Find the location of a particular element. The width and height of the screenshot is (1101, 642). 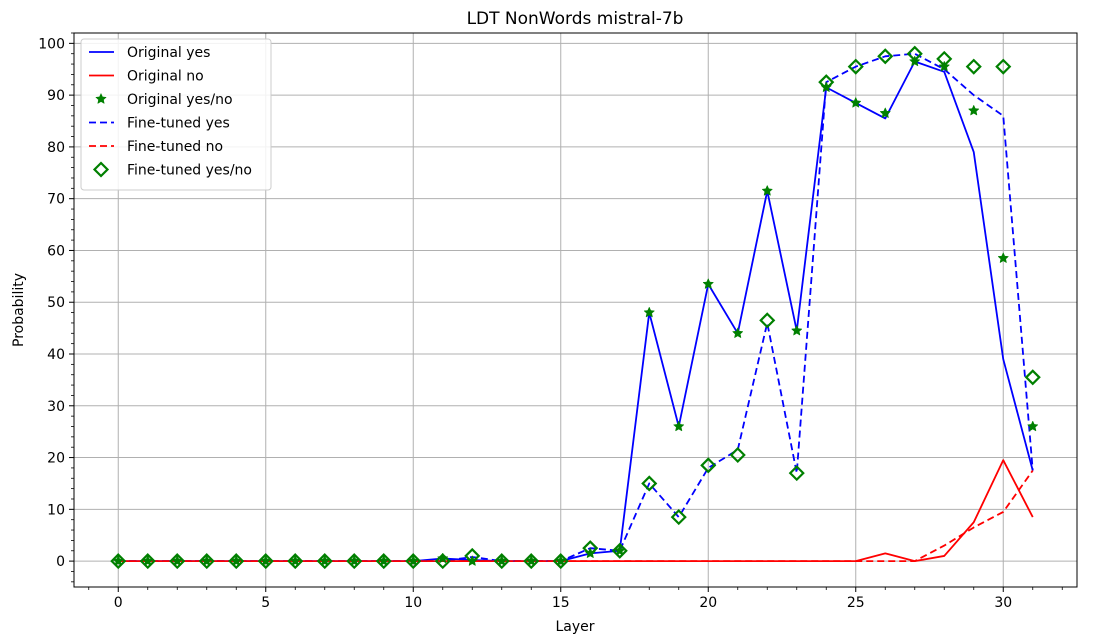

series-original-no is located at coordinates (576, 511).